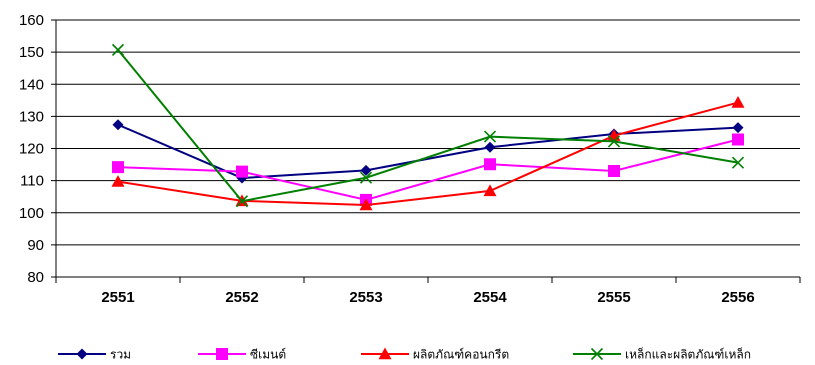 Image resolution: width=815 pixels, height=365 pixels. What do you see at coordinates (117, 297) in the screenshot?
I see `x-tick-label: 2551` at bounding box center [117, 297].